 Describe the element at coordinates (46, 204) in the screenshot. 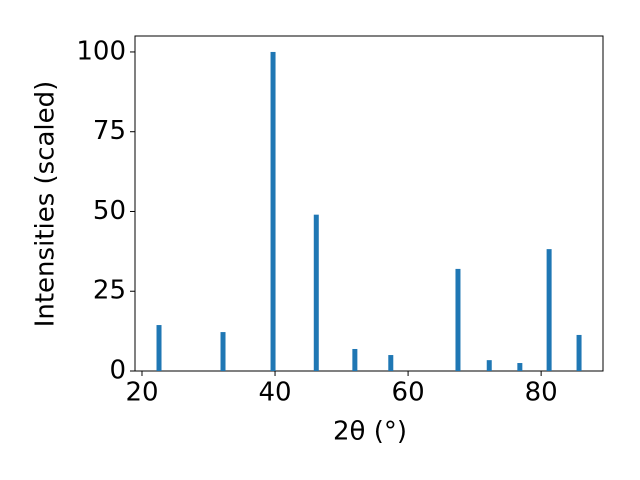

I see `y-axis-label: Intensities (scaled)` at that location.